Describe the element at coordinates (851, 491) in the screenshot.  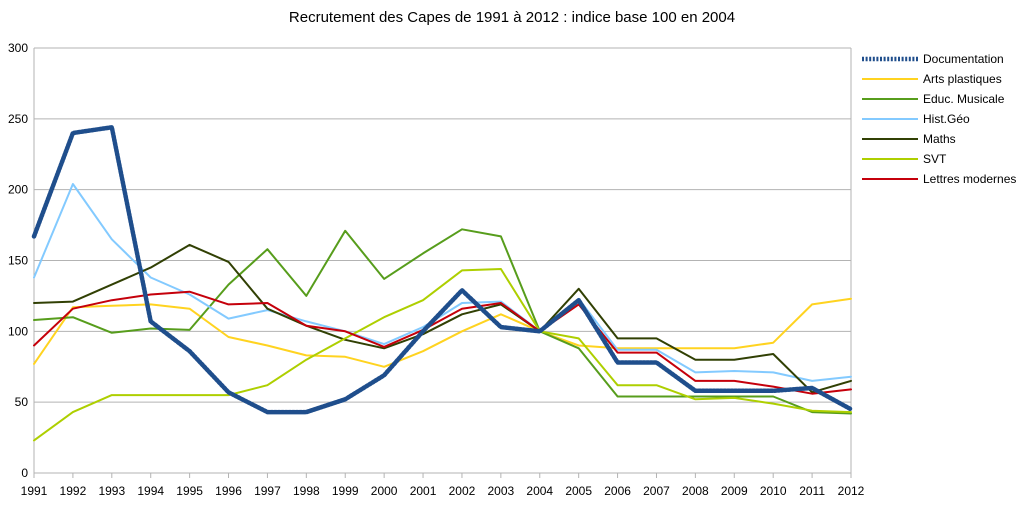
I see `x-tick-label: 2012` at that location.